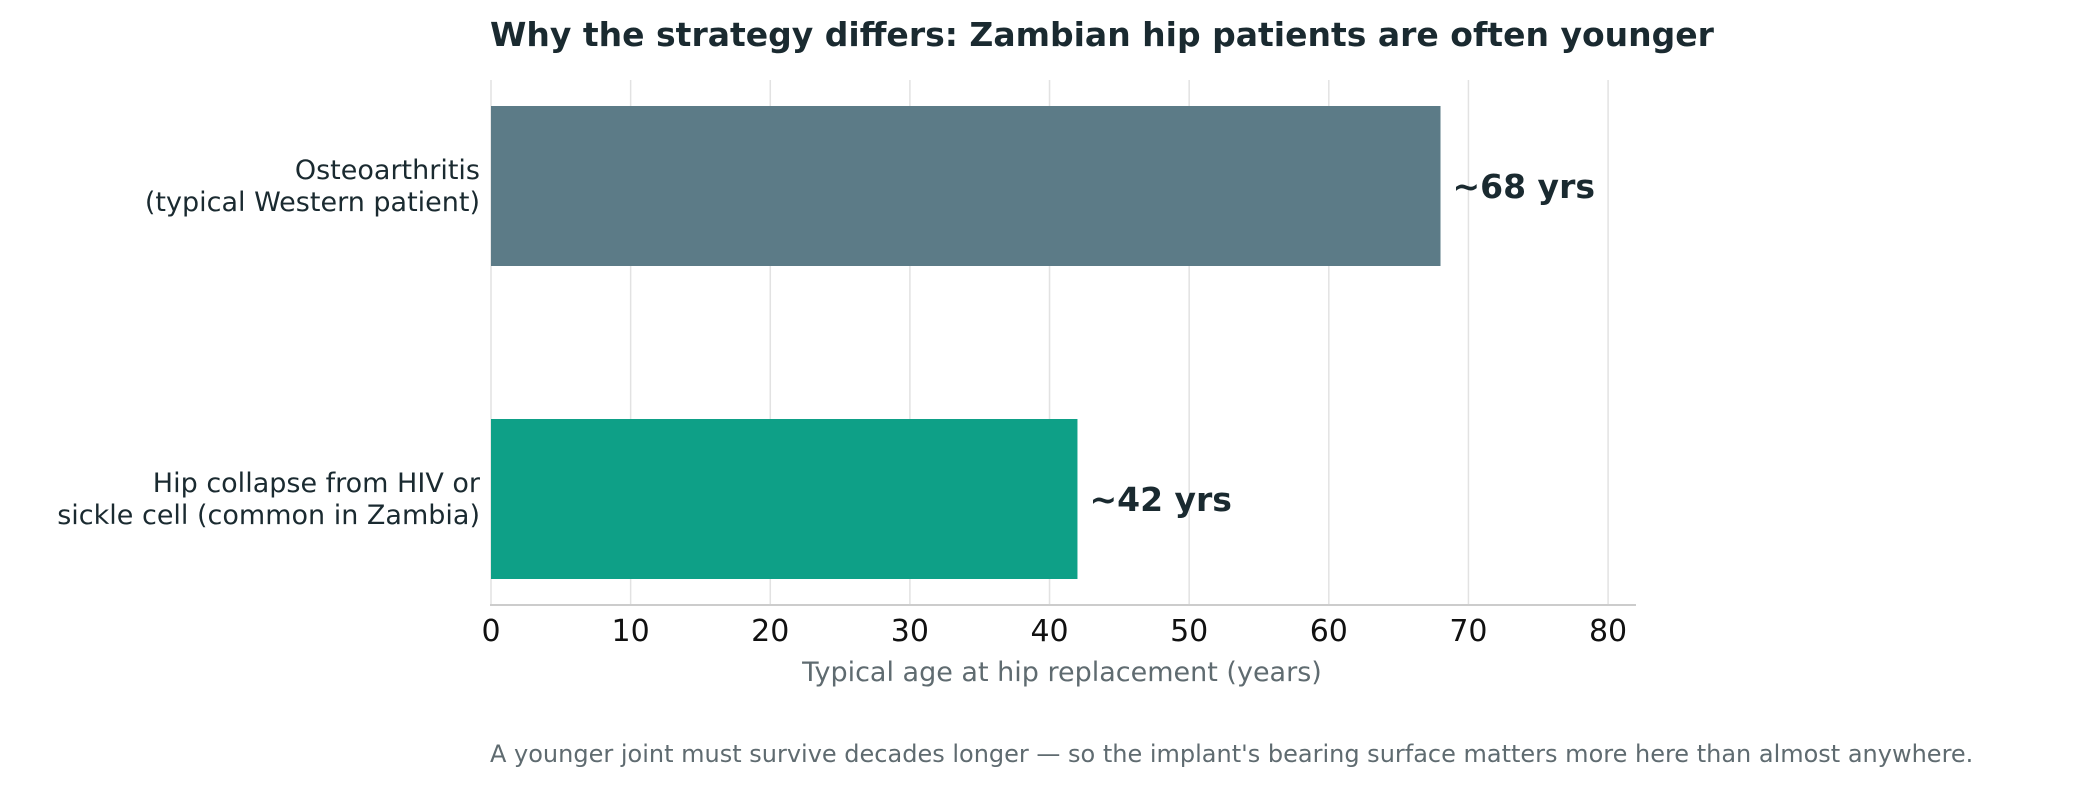  Describe the element at coordinates (1524, 186) in the screenshot. I see `value-label-0: ~68 yrs` at that location.